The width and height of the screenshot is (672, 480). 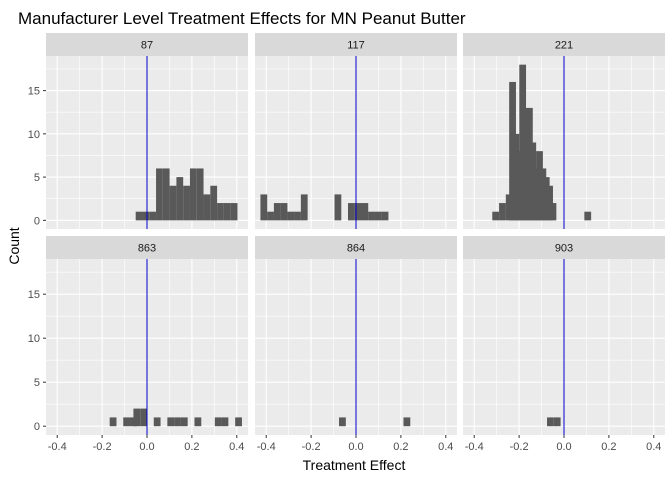 I want to click on facet-87: 87 0 5 10 15, so click(x=138, y=131).